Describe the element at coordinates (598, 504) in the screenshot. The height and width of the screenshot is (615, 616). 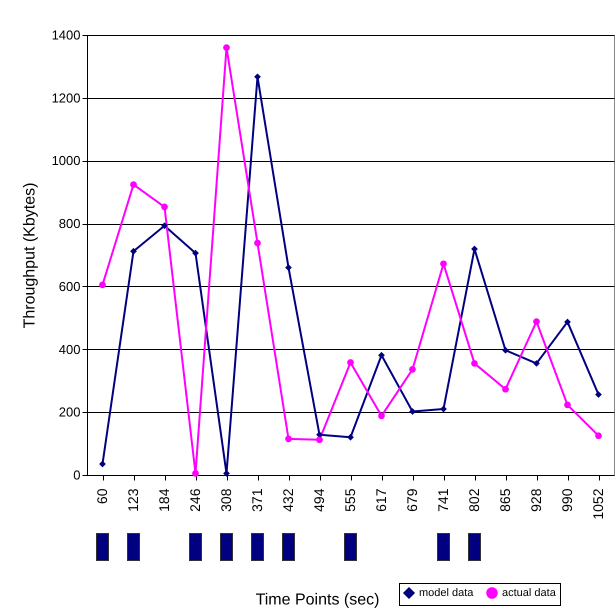
I see `x-tick-label: 1052` at that location.